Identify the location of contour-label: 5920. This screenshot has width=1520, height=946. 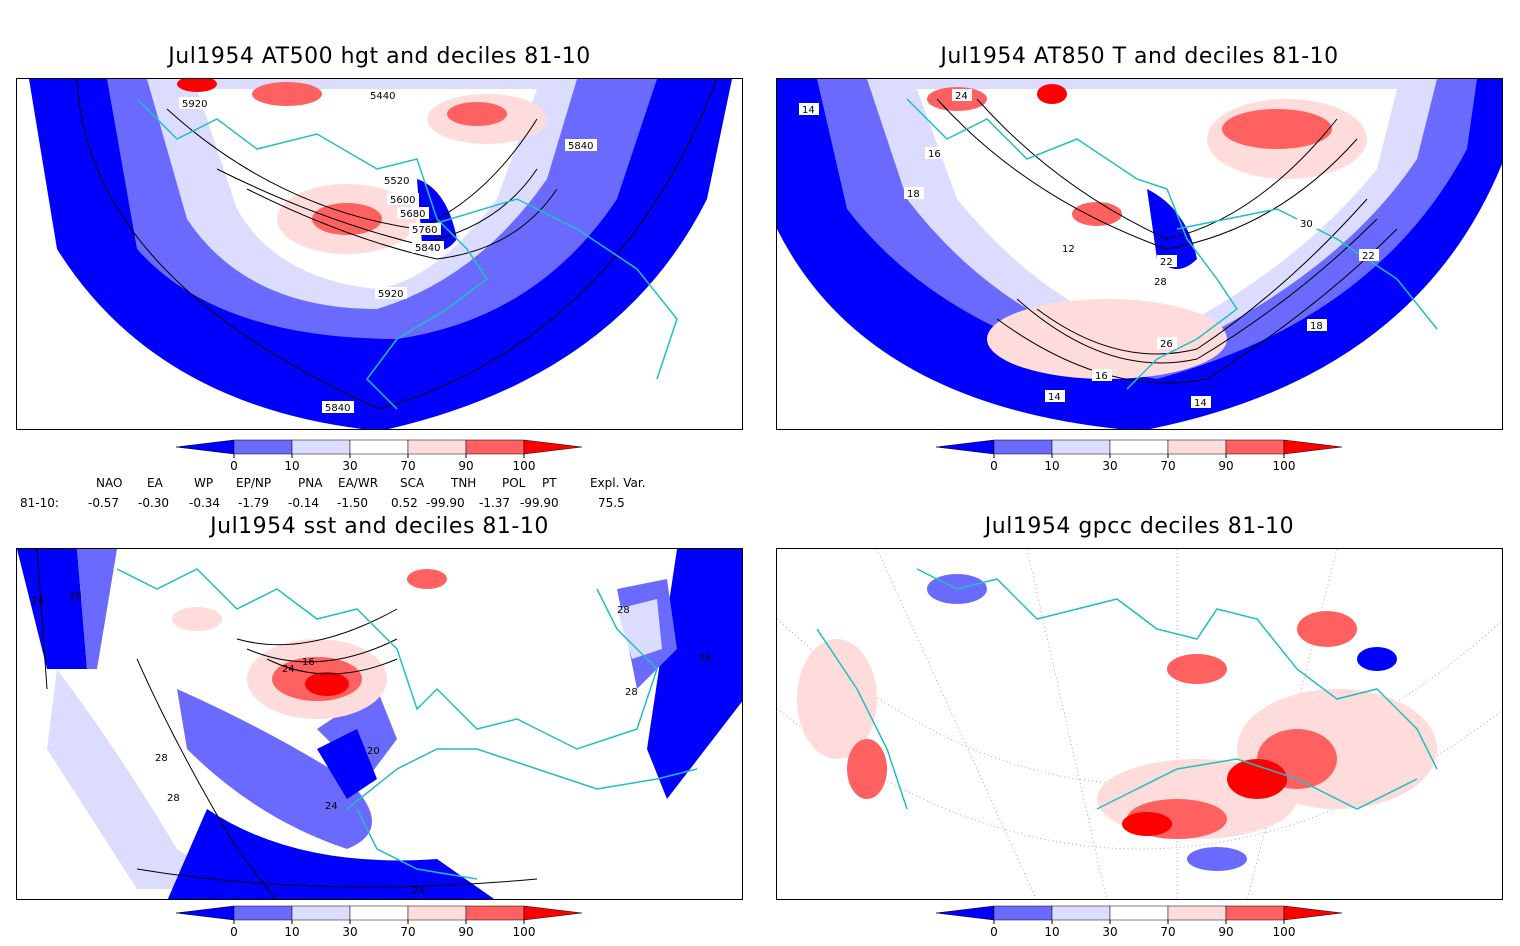
(390, 294).